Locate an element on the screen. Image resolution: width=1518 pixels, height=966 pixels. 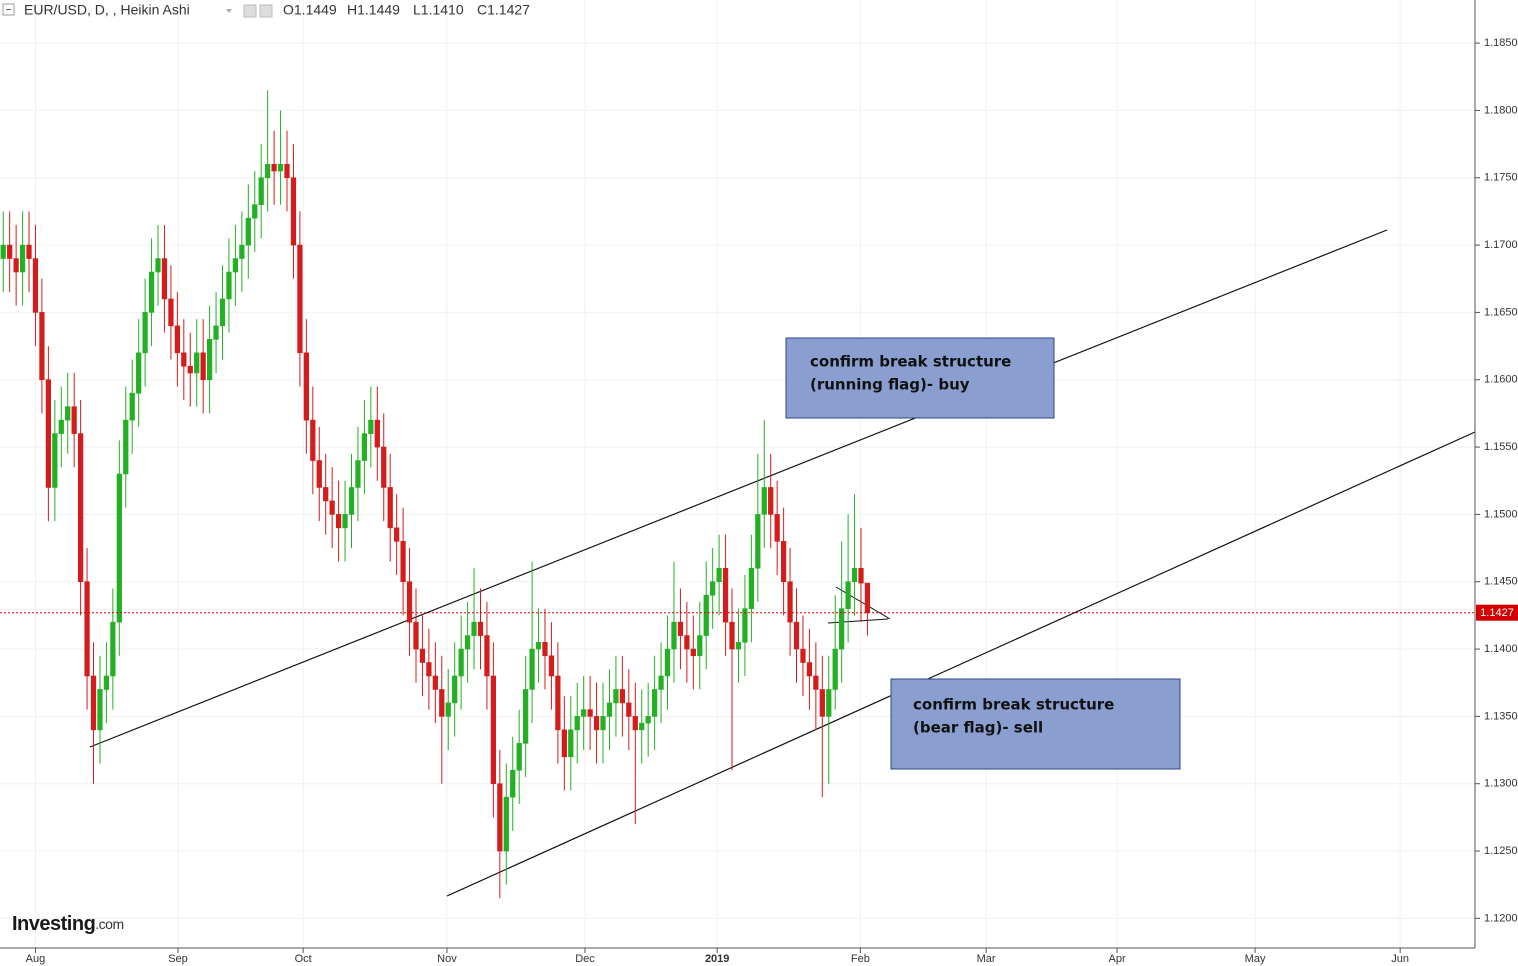
annotation-box is located at coordinates (1035, 724).